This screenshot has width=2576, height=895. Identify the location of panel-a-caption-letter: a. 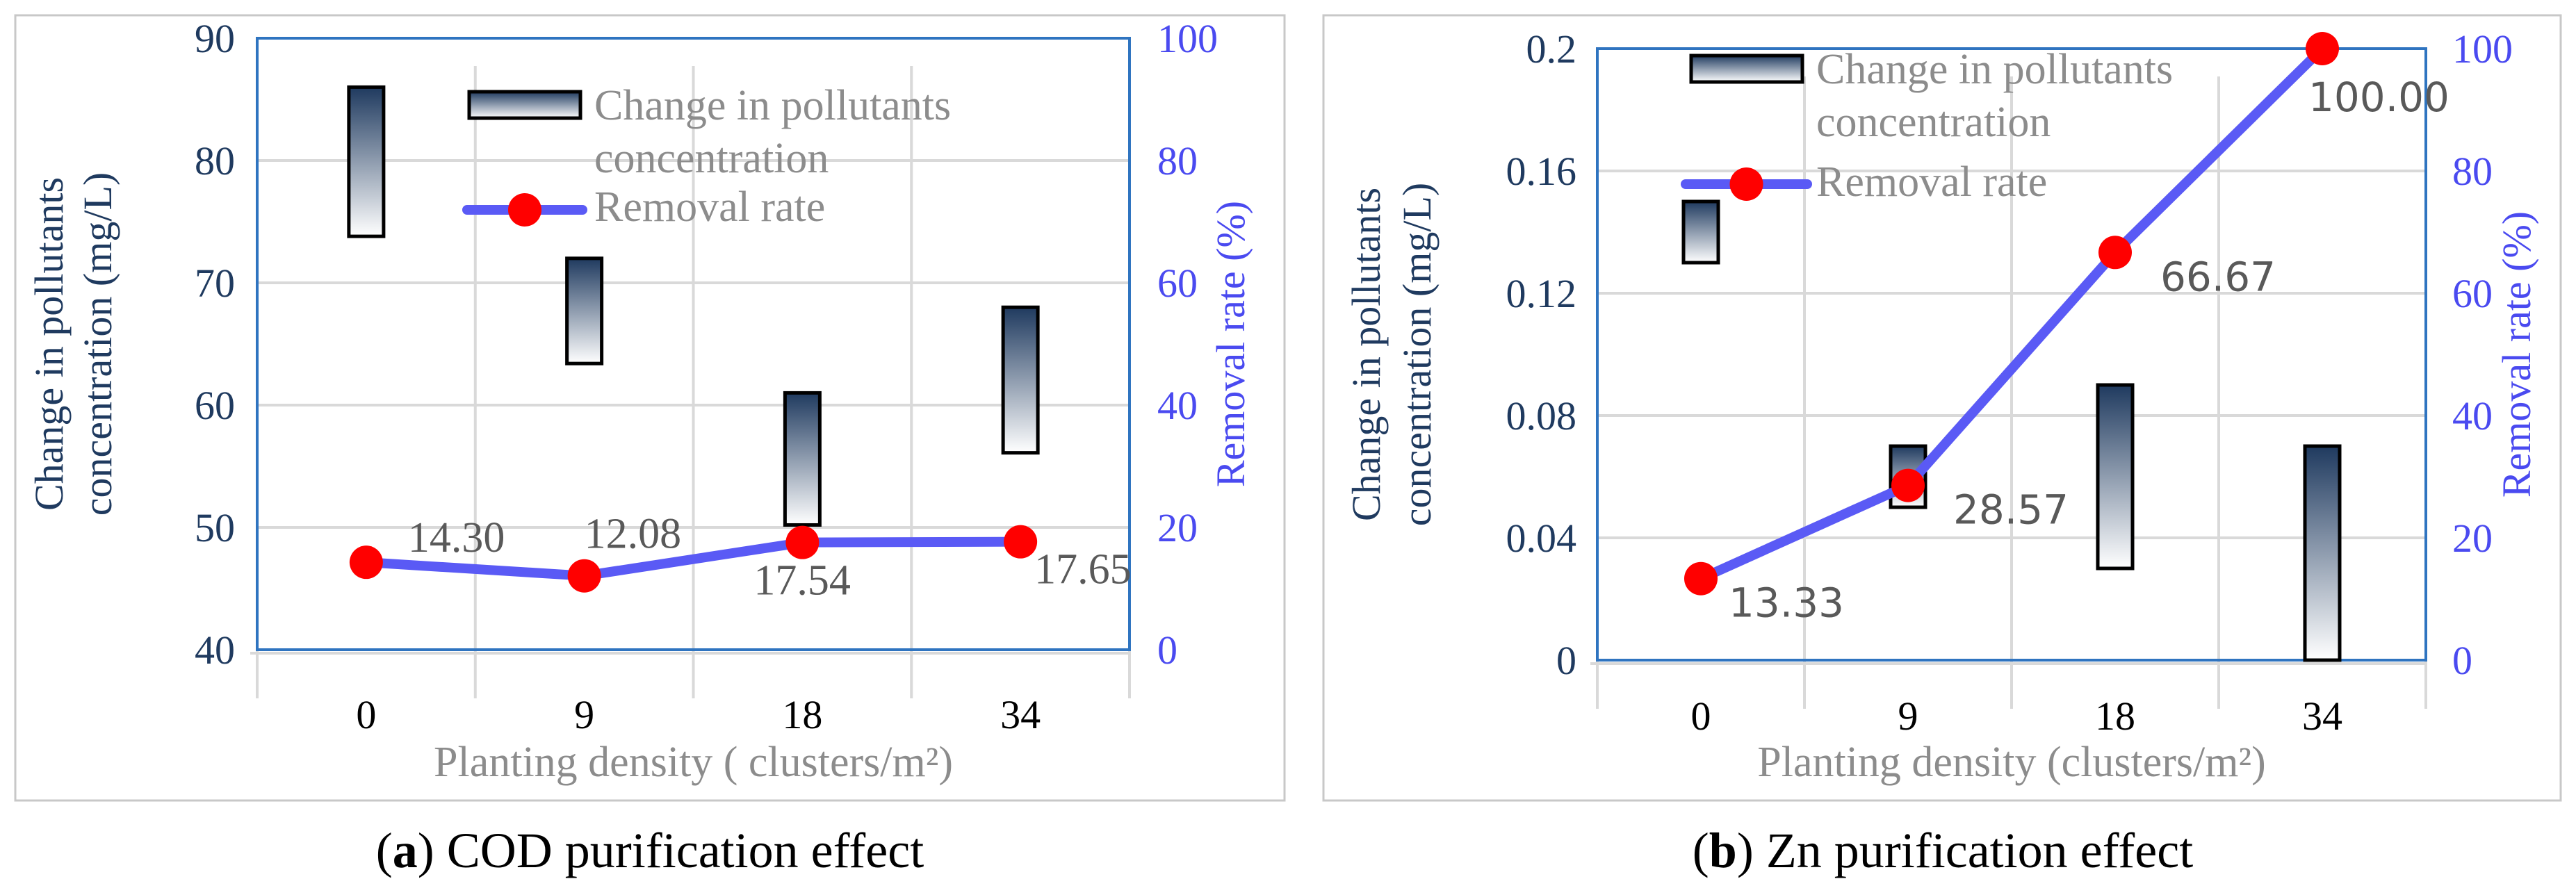
(405, 850).